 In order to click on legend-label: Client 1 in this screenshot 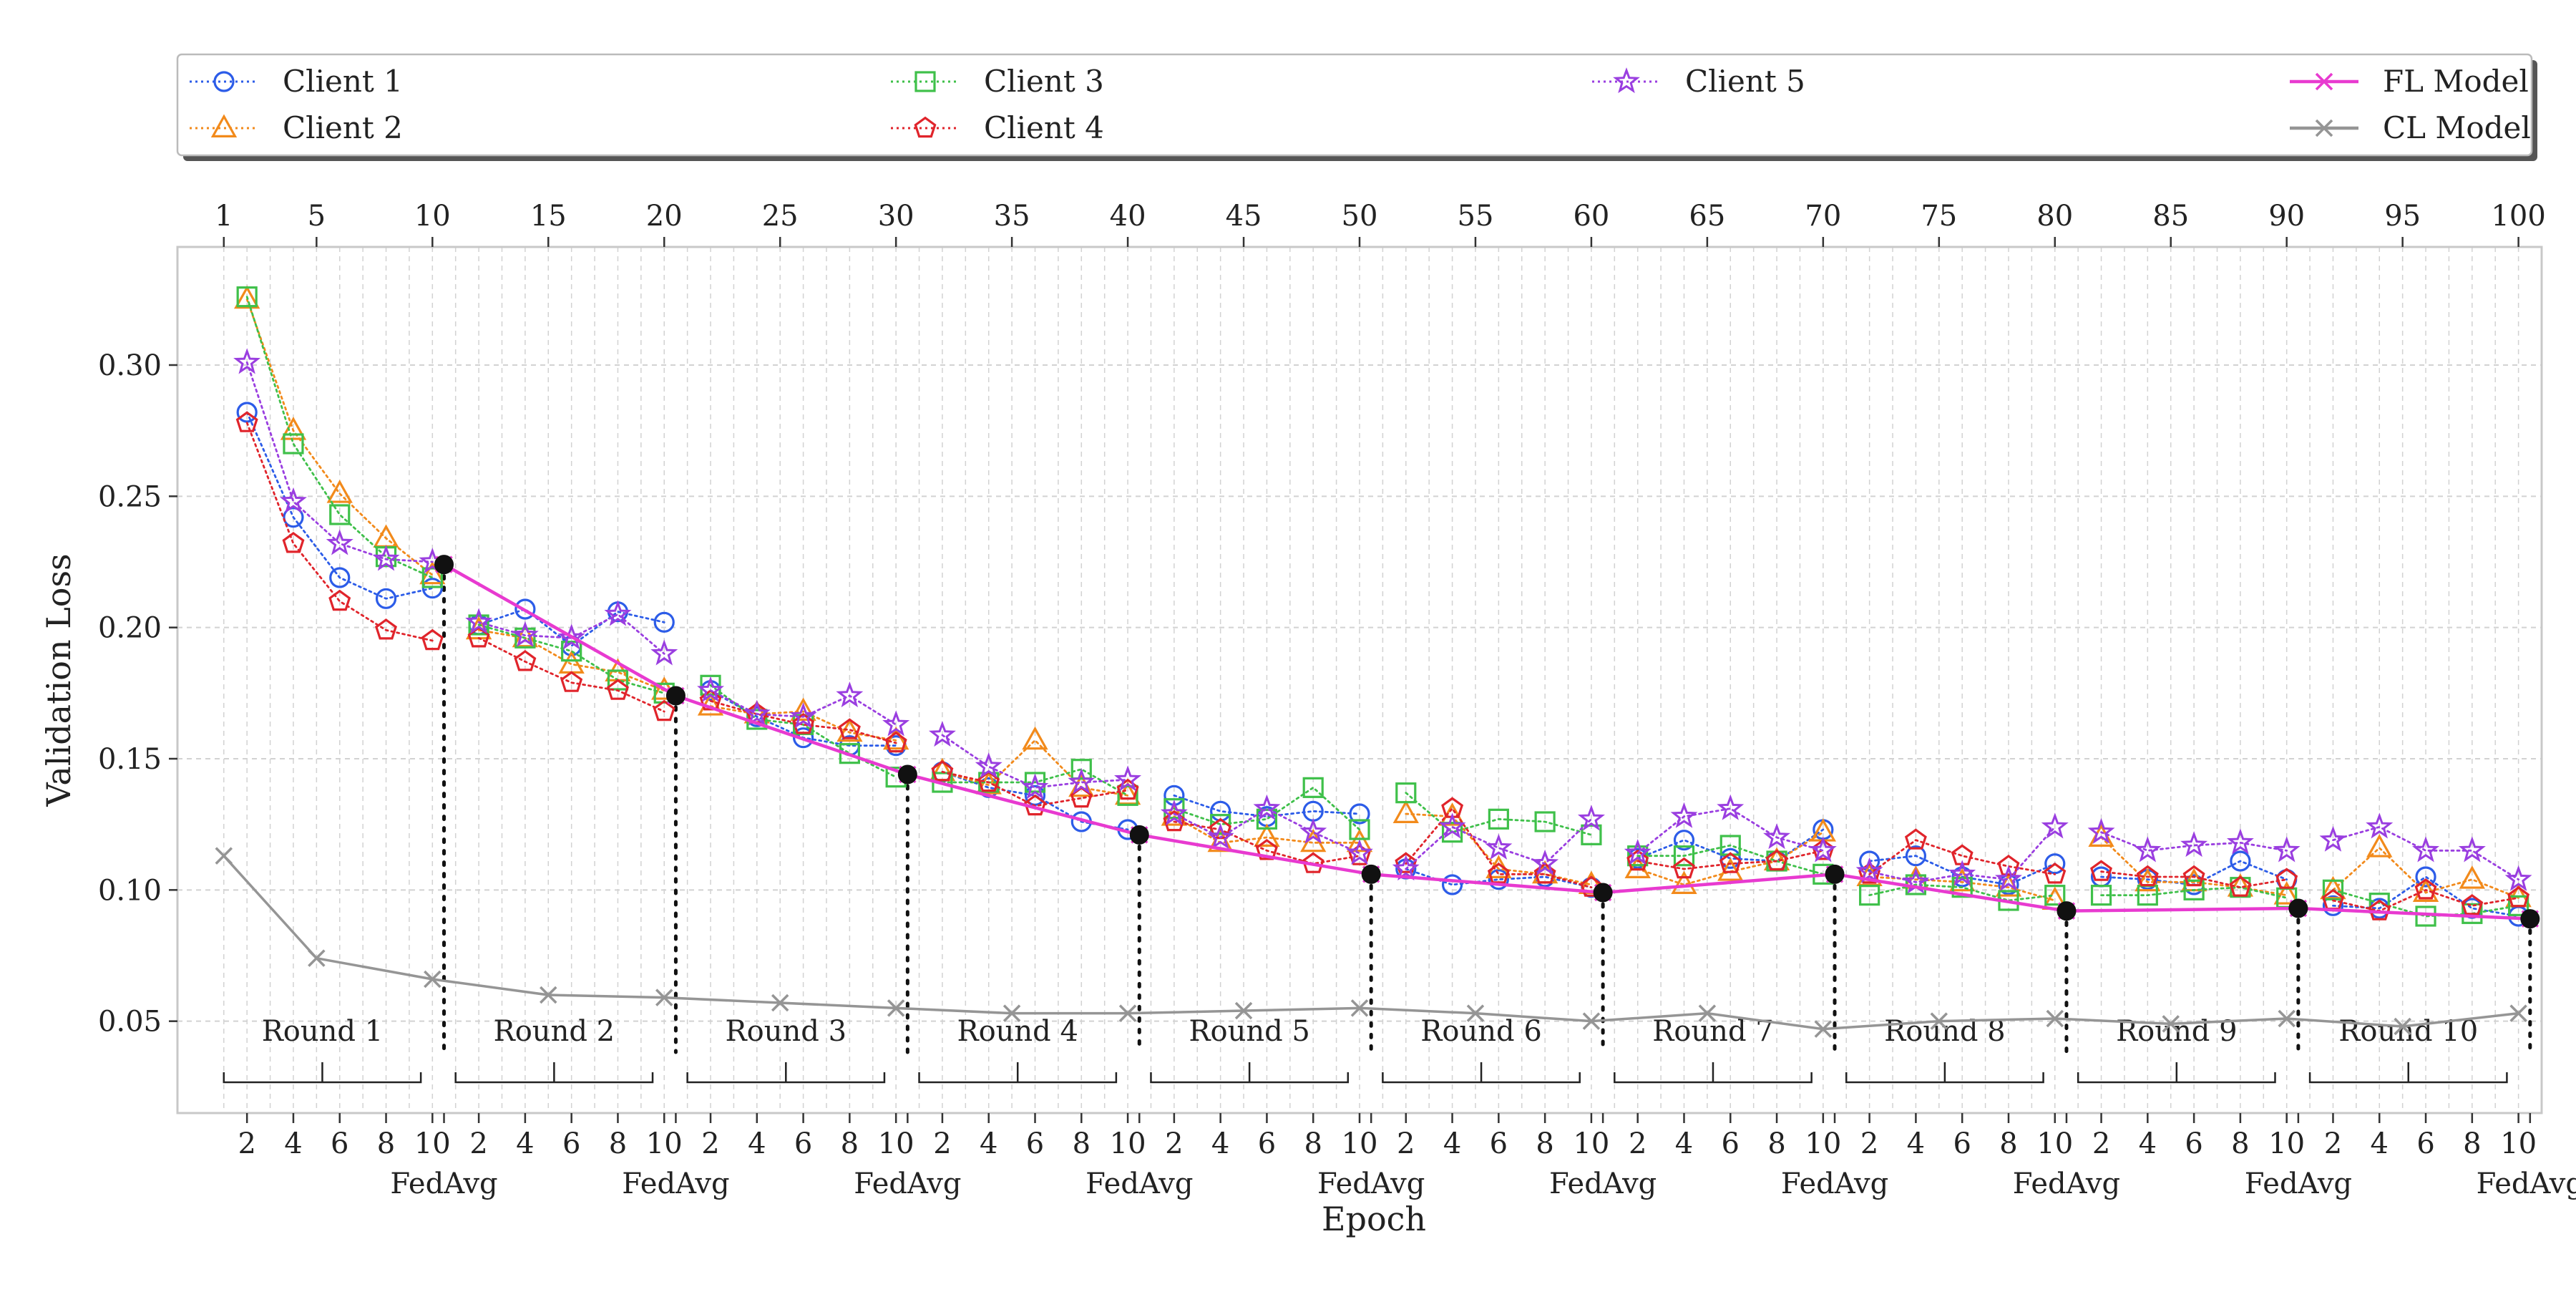, I will do `click(343, 81)`.